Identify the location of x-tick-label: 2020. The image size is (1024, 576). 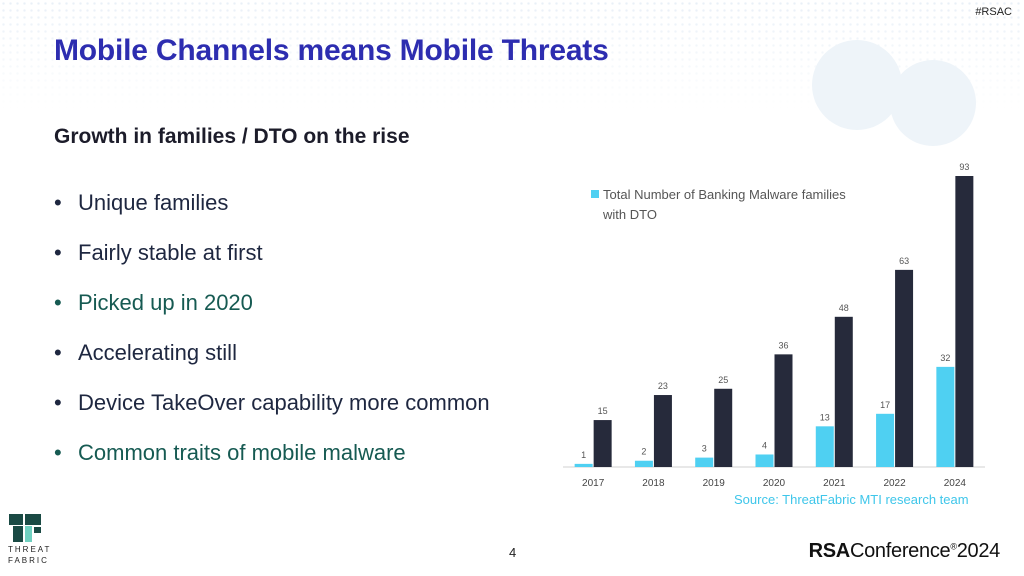
(774, 483).